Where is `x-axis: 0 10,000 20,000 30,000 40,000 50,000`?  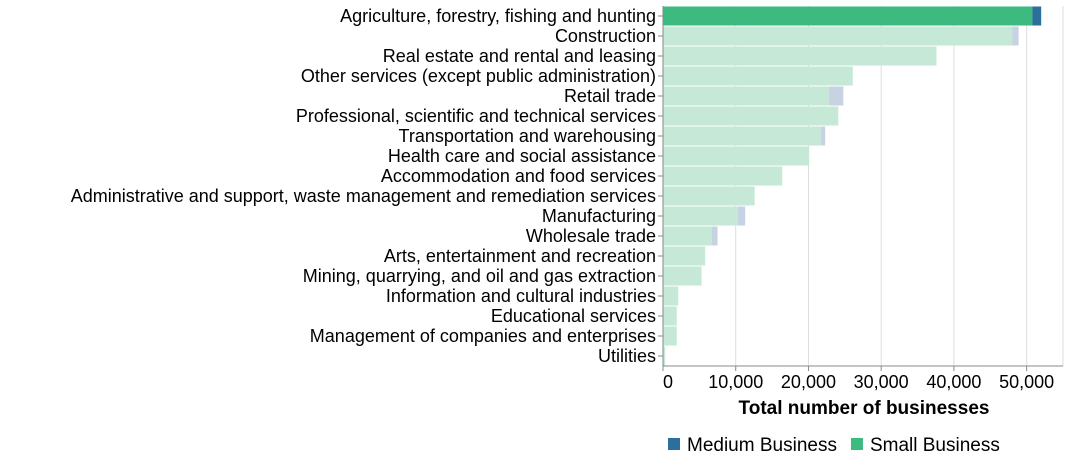 x-axis: 0 10,000 20,000 30,000 40,000 50,000 is located at coordinates (862, 378).